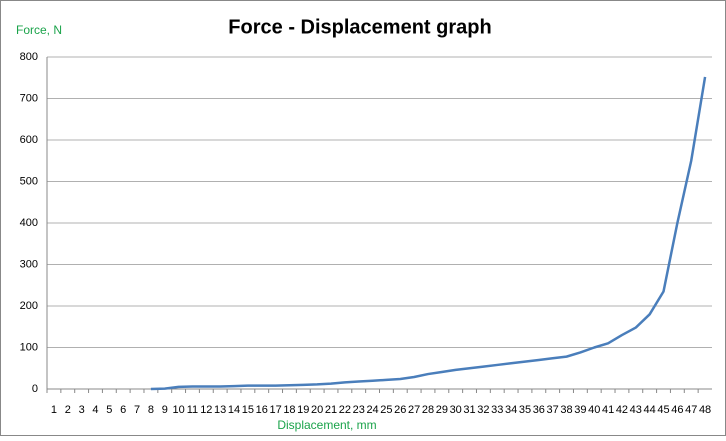 This screenshot has width=726, height=441. I want to click on x-tick-label: 14, so click(234, 410).